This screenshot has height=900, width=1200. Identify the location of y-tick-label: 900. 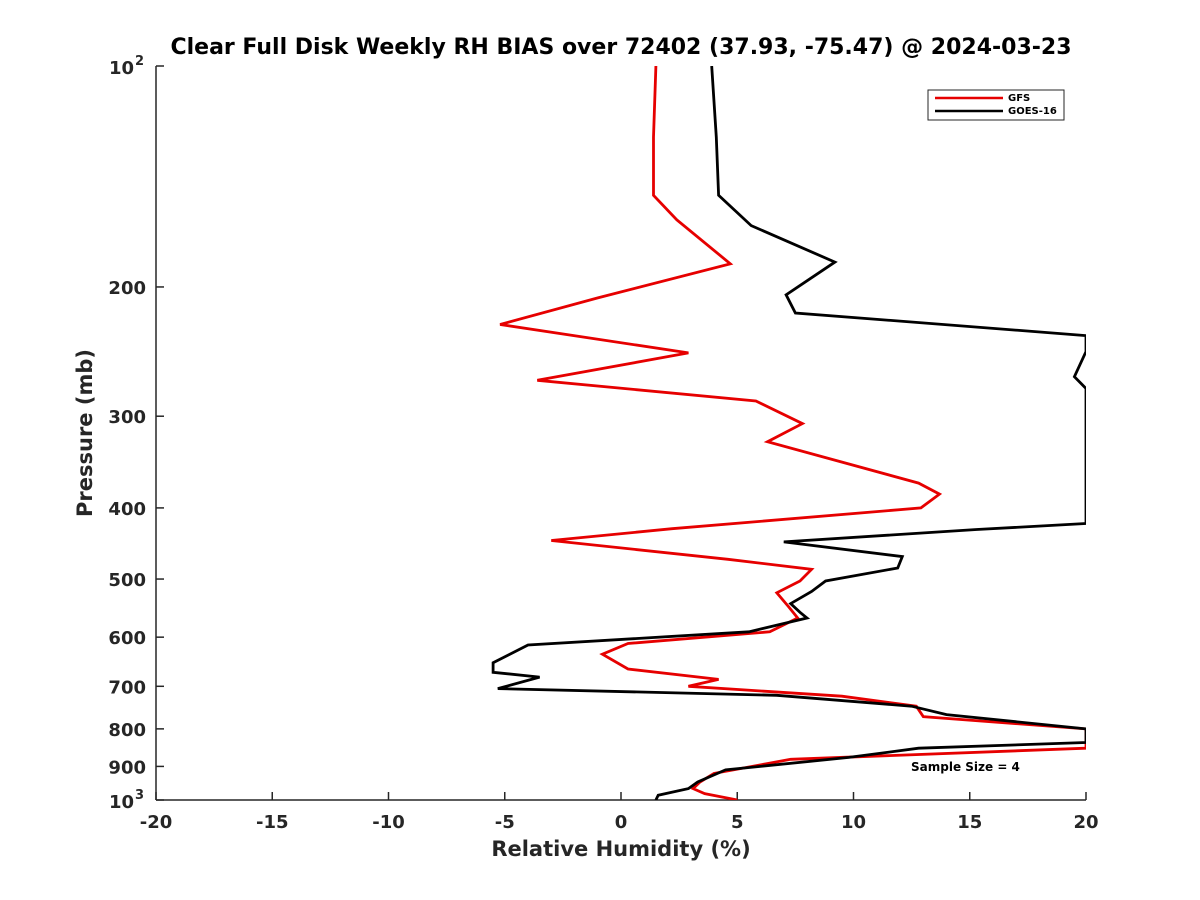
(127, 767).